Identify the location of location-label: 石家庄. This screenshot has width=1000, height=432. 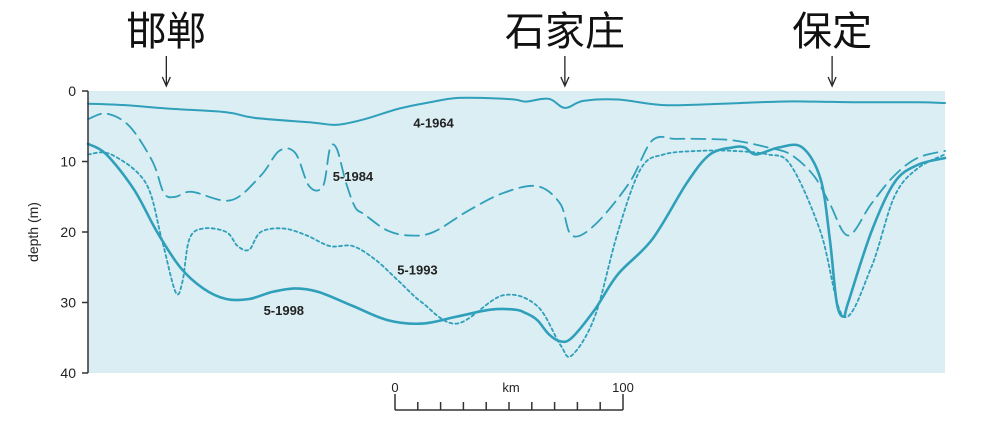
(565, 32).